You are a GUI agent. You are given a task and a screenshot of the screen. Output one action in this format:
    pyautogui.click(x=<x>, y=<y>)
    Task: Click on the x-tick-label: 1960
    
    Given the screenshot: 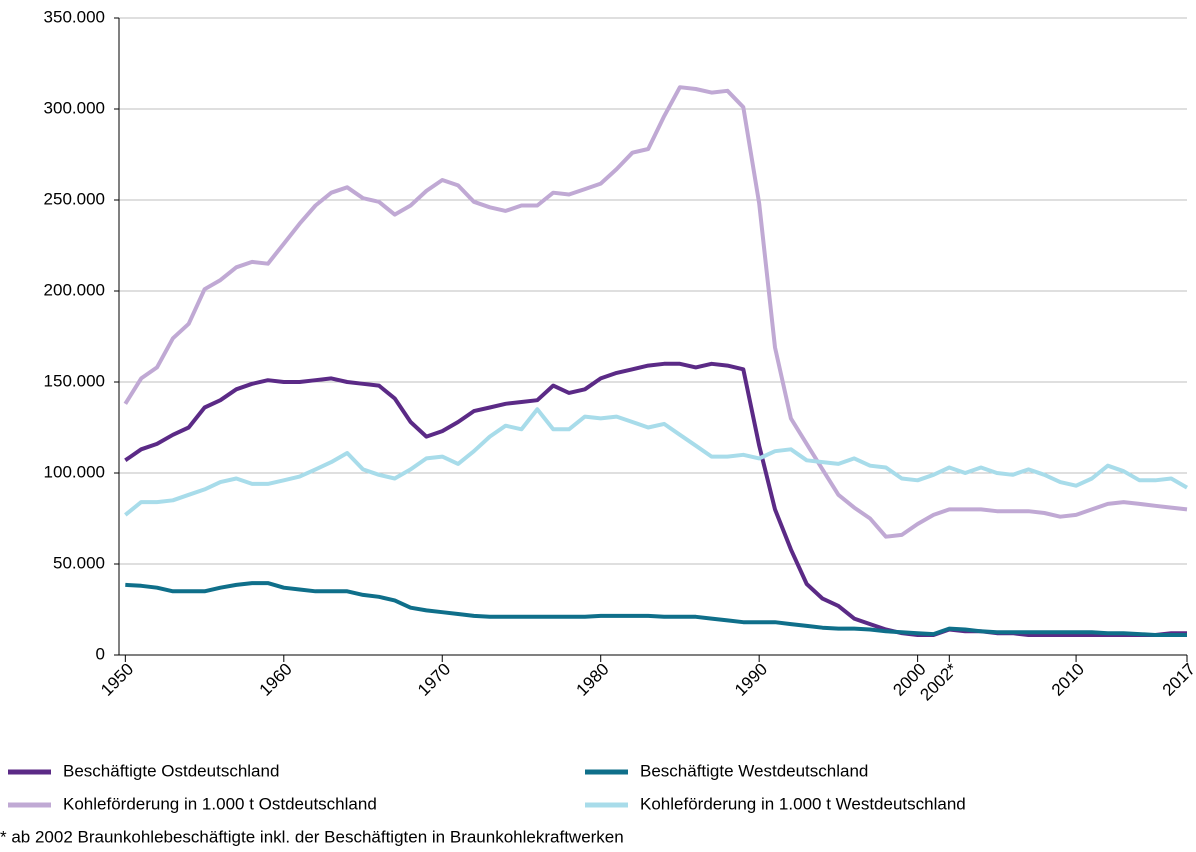 What is the action you would take?
    pyautogui.click(x=276, y=680)
    